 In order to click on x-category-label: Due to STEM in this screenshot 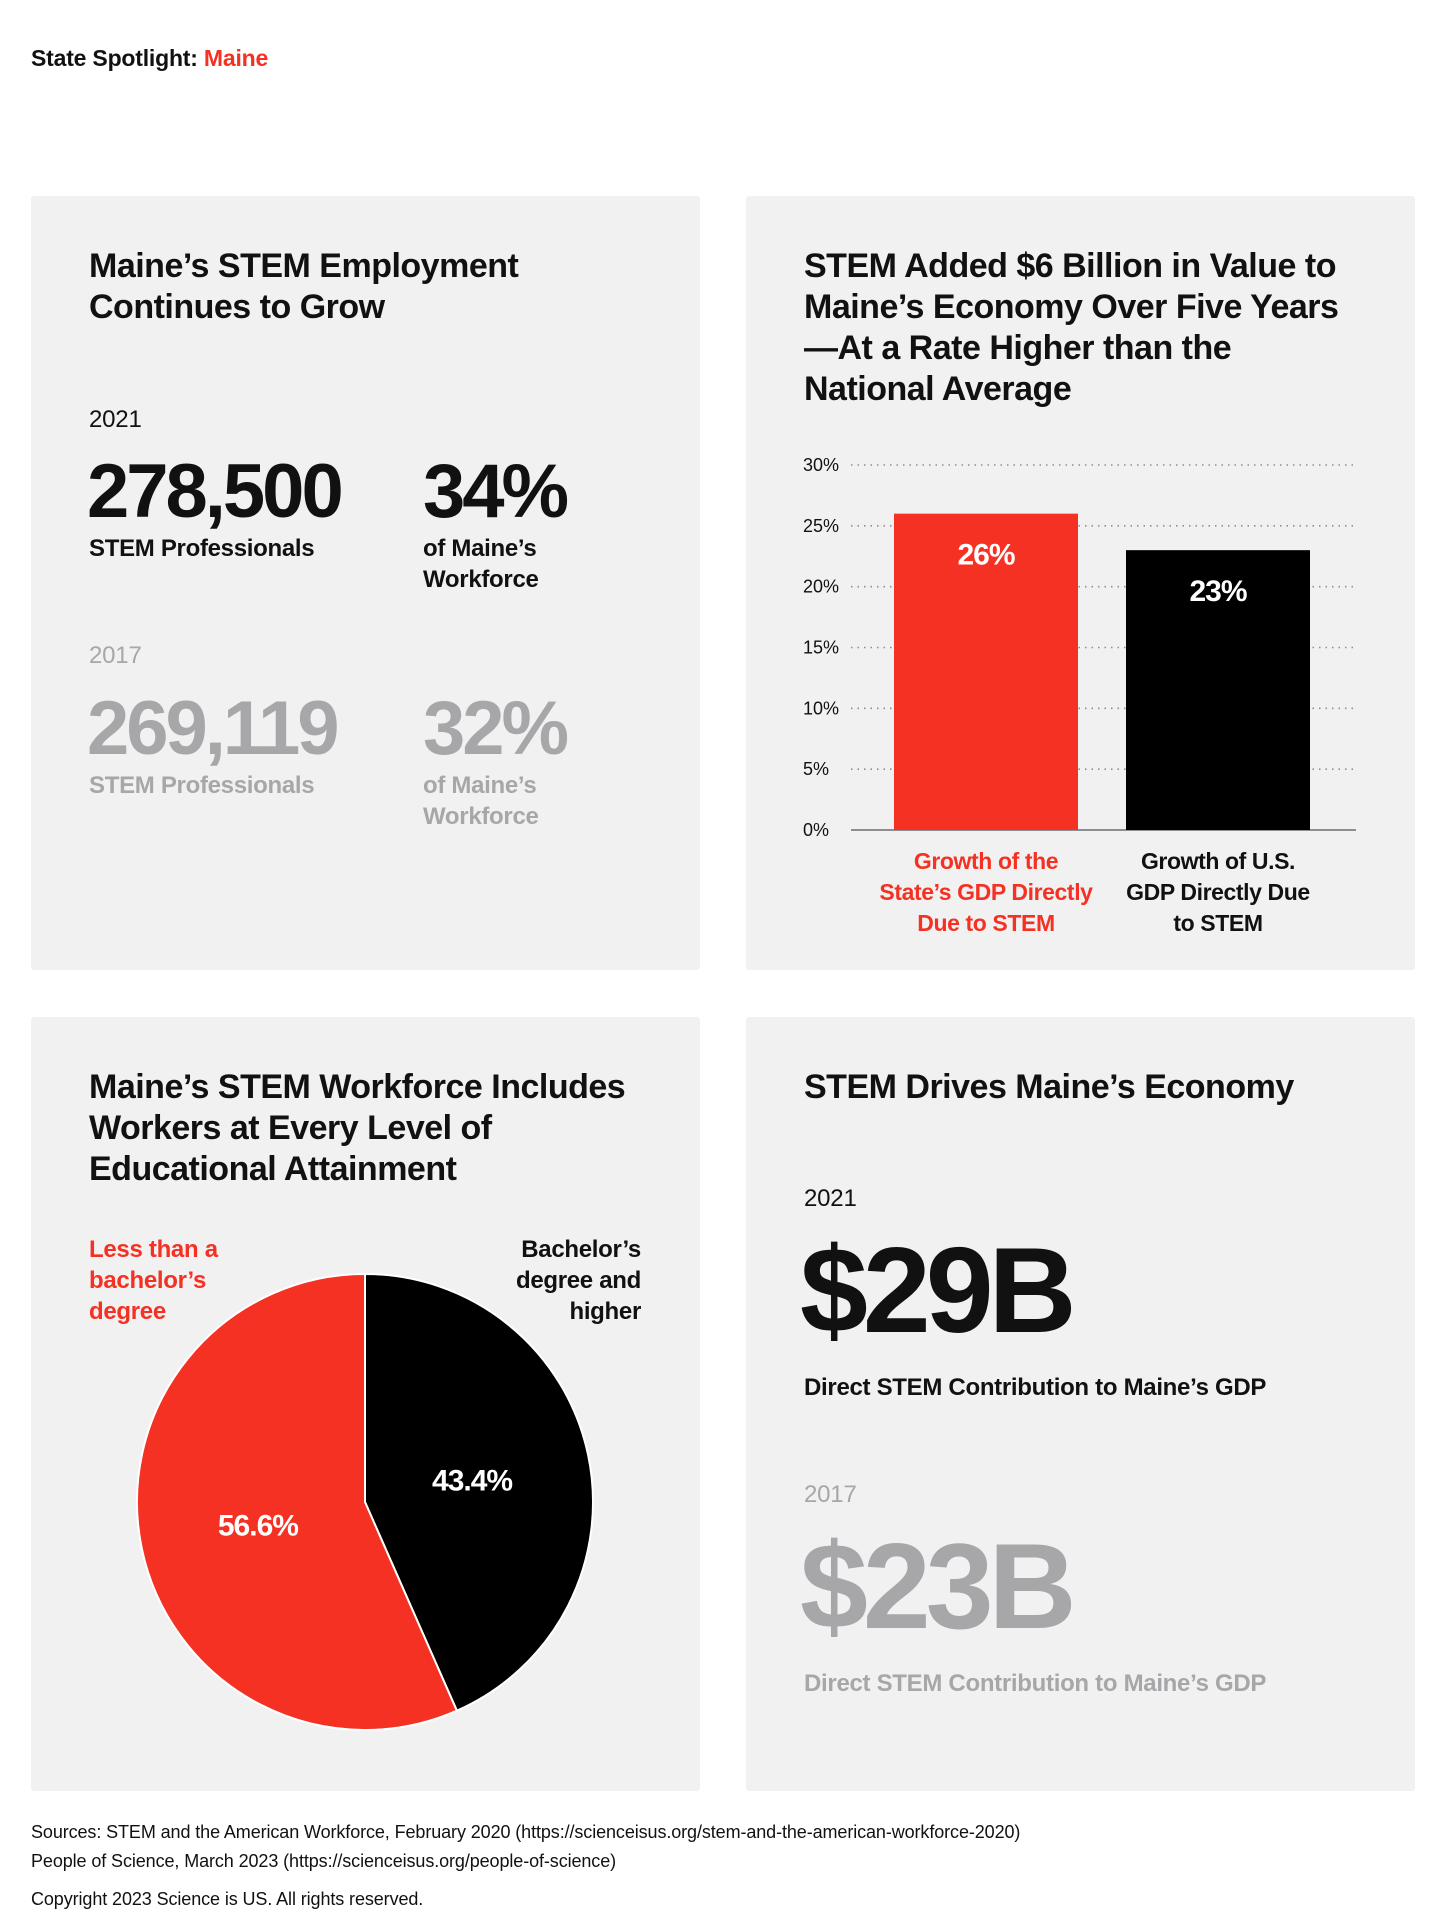, I will do `click(985, 923)`.